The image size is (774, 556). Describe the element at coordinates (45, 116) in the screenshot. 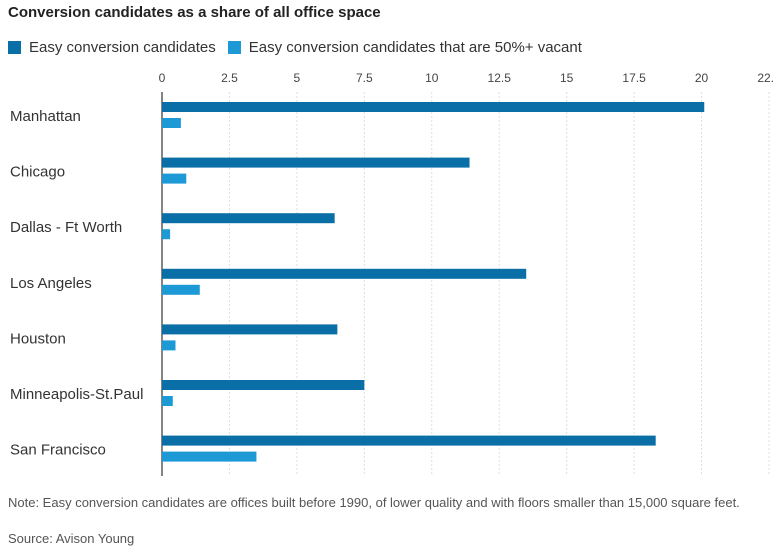

I see `category-label: Manhattan` at that location.